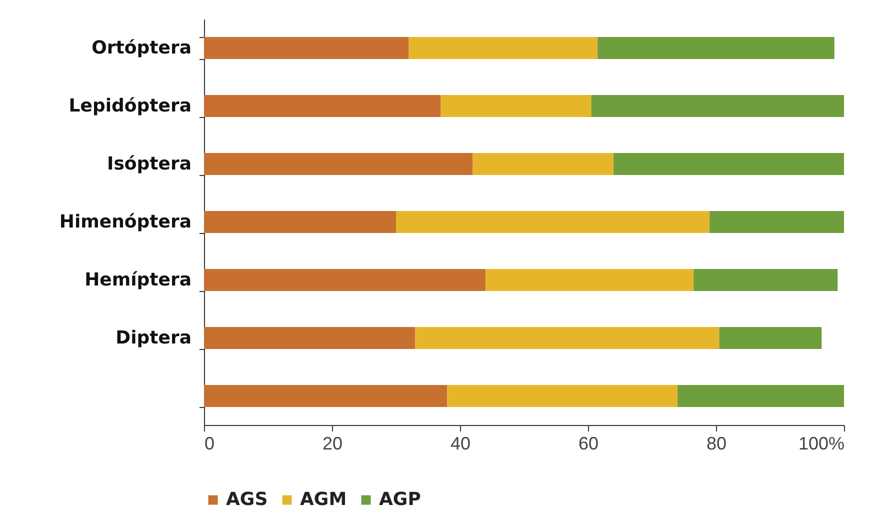 The width and height of the screenshot is (887, 517). What do you see at coordinates (125, 222) in the screenshot?
I see `y-tick-label: Himenóptera` at bounding box center [125, 222].